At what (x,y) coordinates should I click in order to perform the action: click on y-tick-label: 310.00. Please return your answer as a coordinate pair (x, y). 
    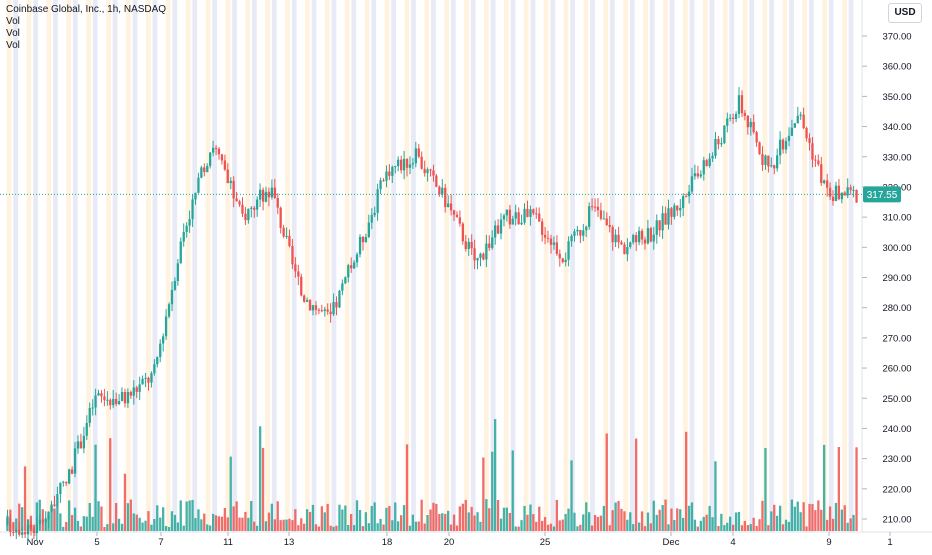
    Looking at the image, I should click on (896, 218).